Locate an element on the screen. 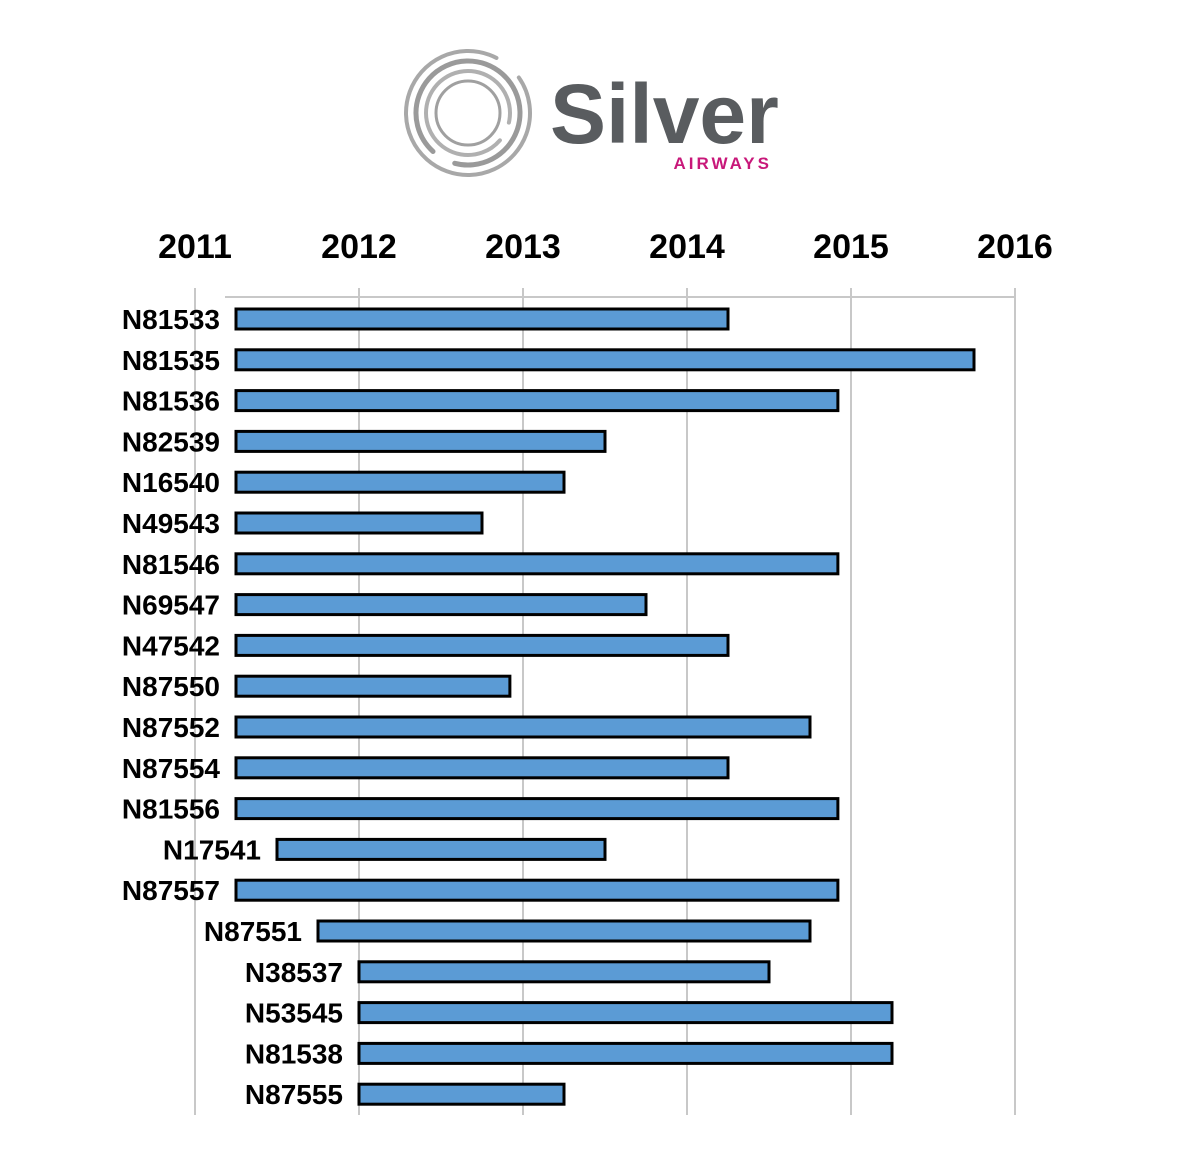 The width and height of the screenshot is (1200, 1174). x-tick-label: 2011 is located at coordinates (195, 247).